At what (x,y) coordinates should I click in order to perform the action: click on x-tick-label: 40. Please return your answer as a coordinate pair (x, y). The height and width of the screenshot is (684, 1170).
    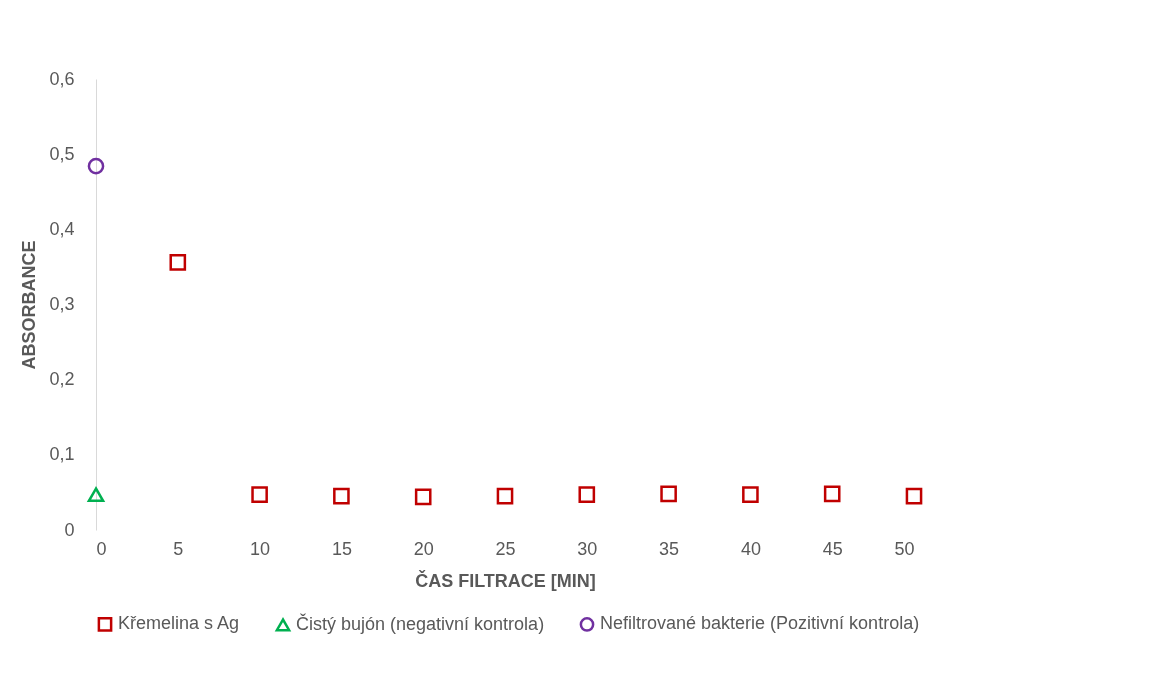
    Looking at the image, I should click on (750, 548).